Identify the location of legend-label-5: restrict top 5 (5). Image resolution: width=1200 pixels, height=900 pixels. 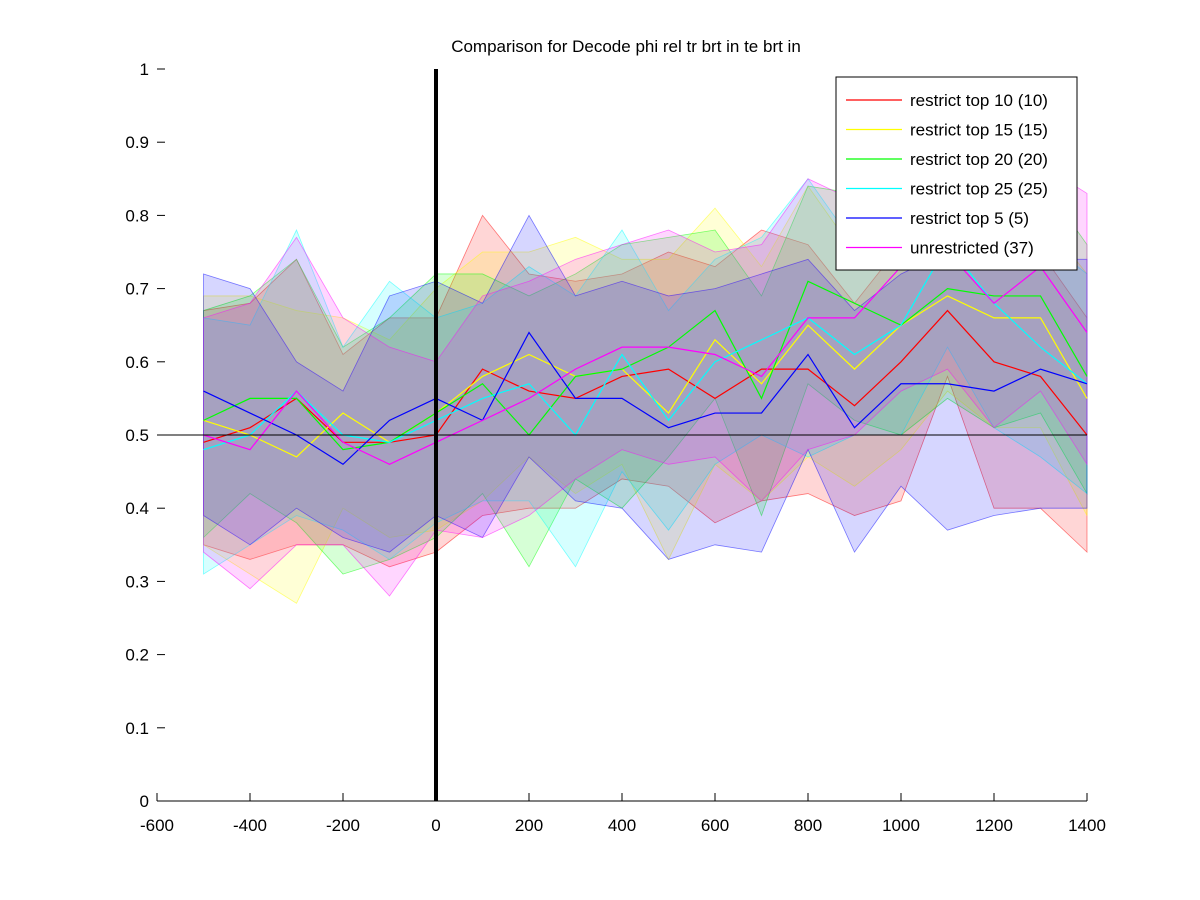
(969, 218).